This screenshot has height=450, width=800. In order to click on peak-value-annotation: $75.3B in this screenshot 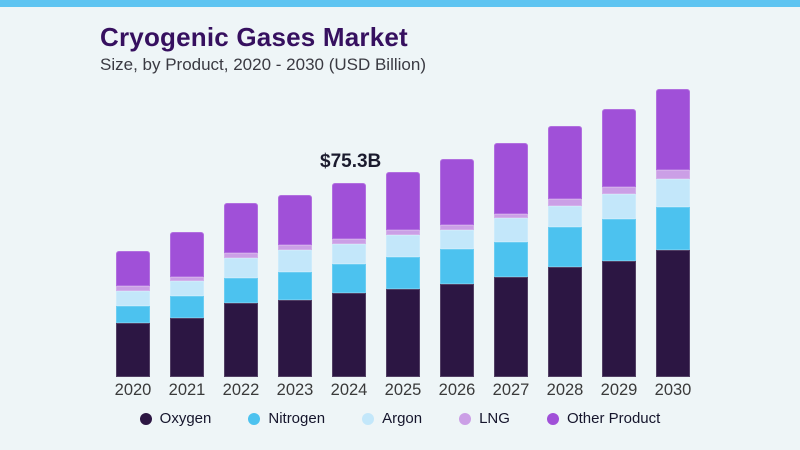, I will do `click(351, 161)`.